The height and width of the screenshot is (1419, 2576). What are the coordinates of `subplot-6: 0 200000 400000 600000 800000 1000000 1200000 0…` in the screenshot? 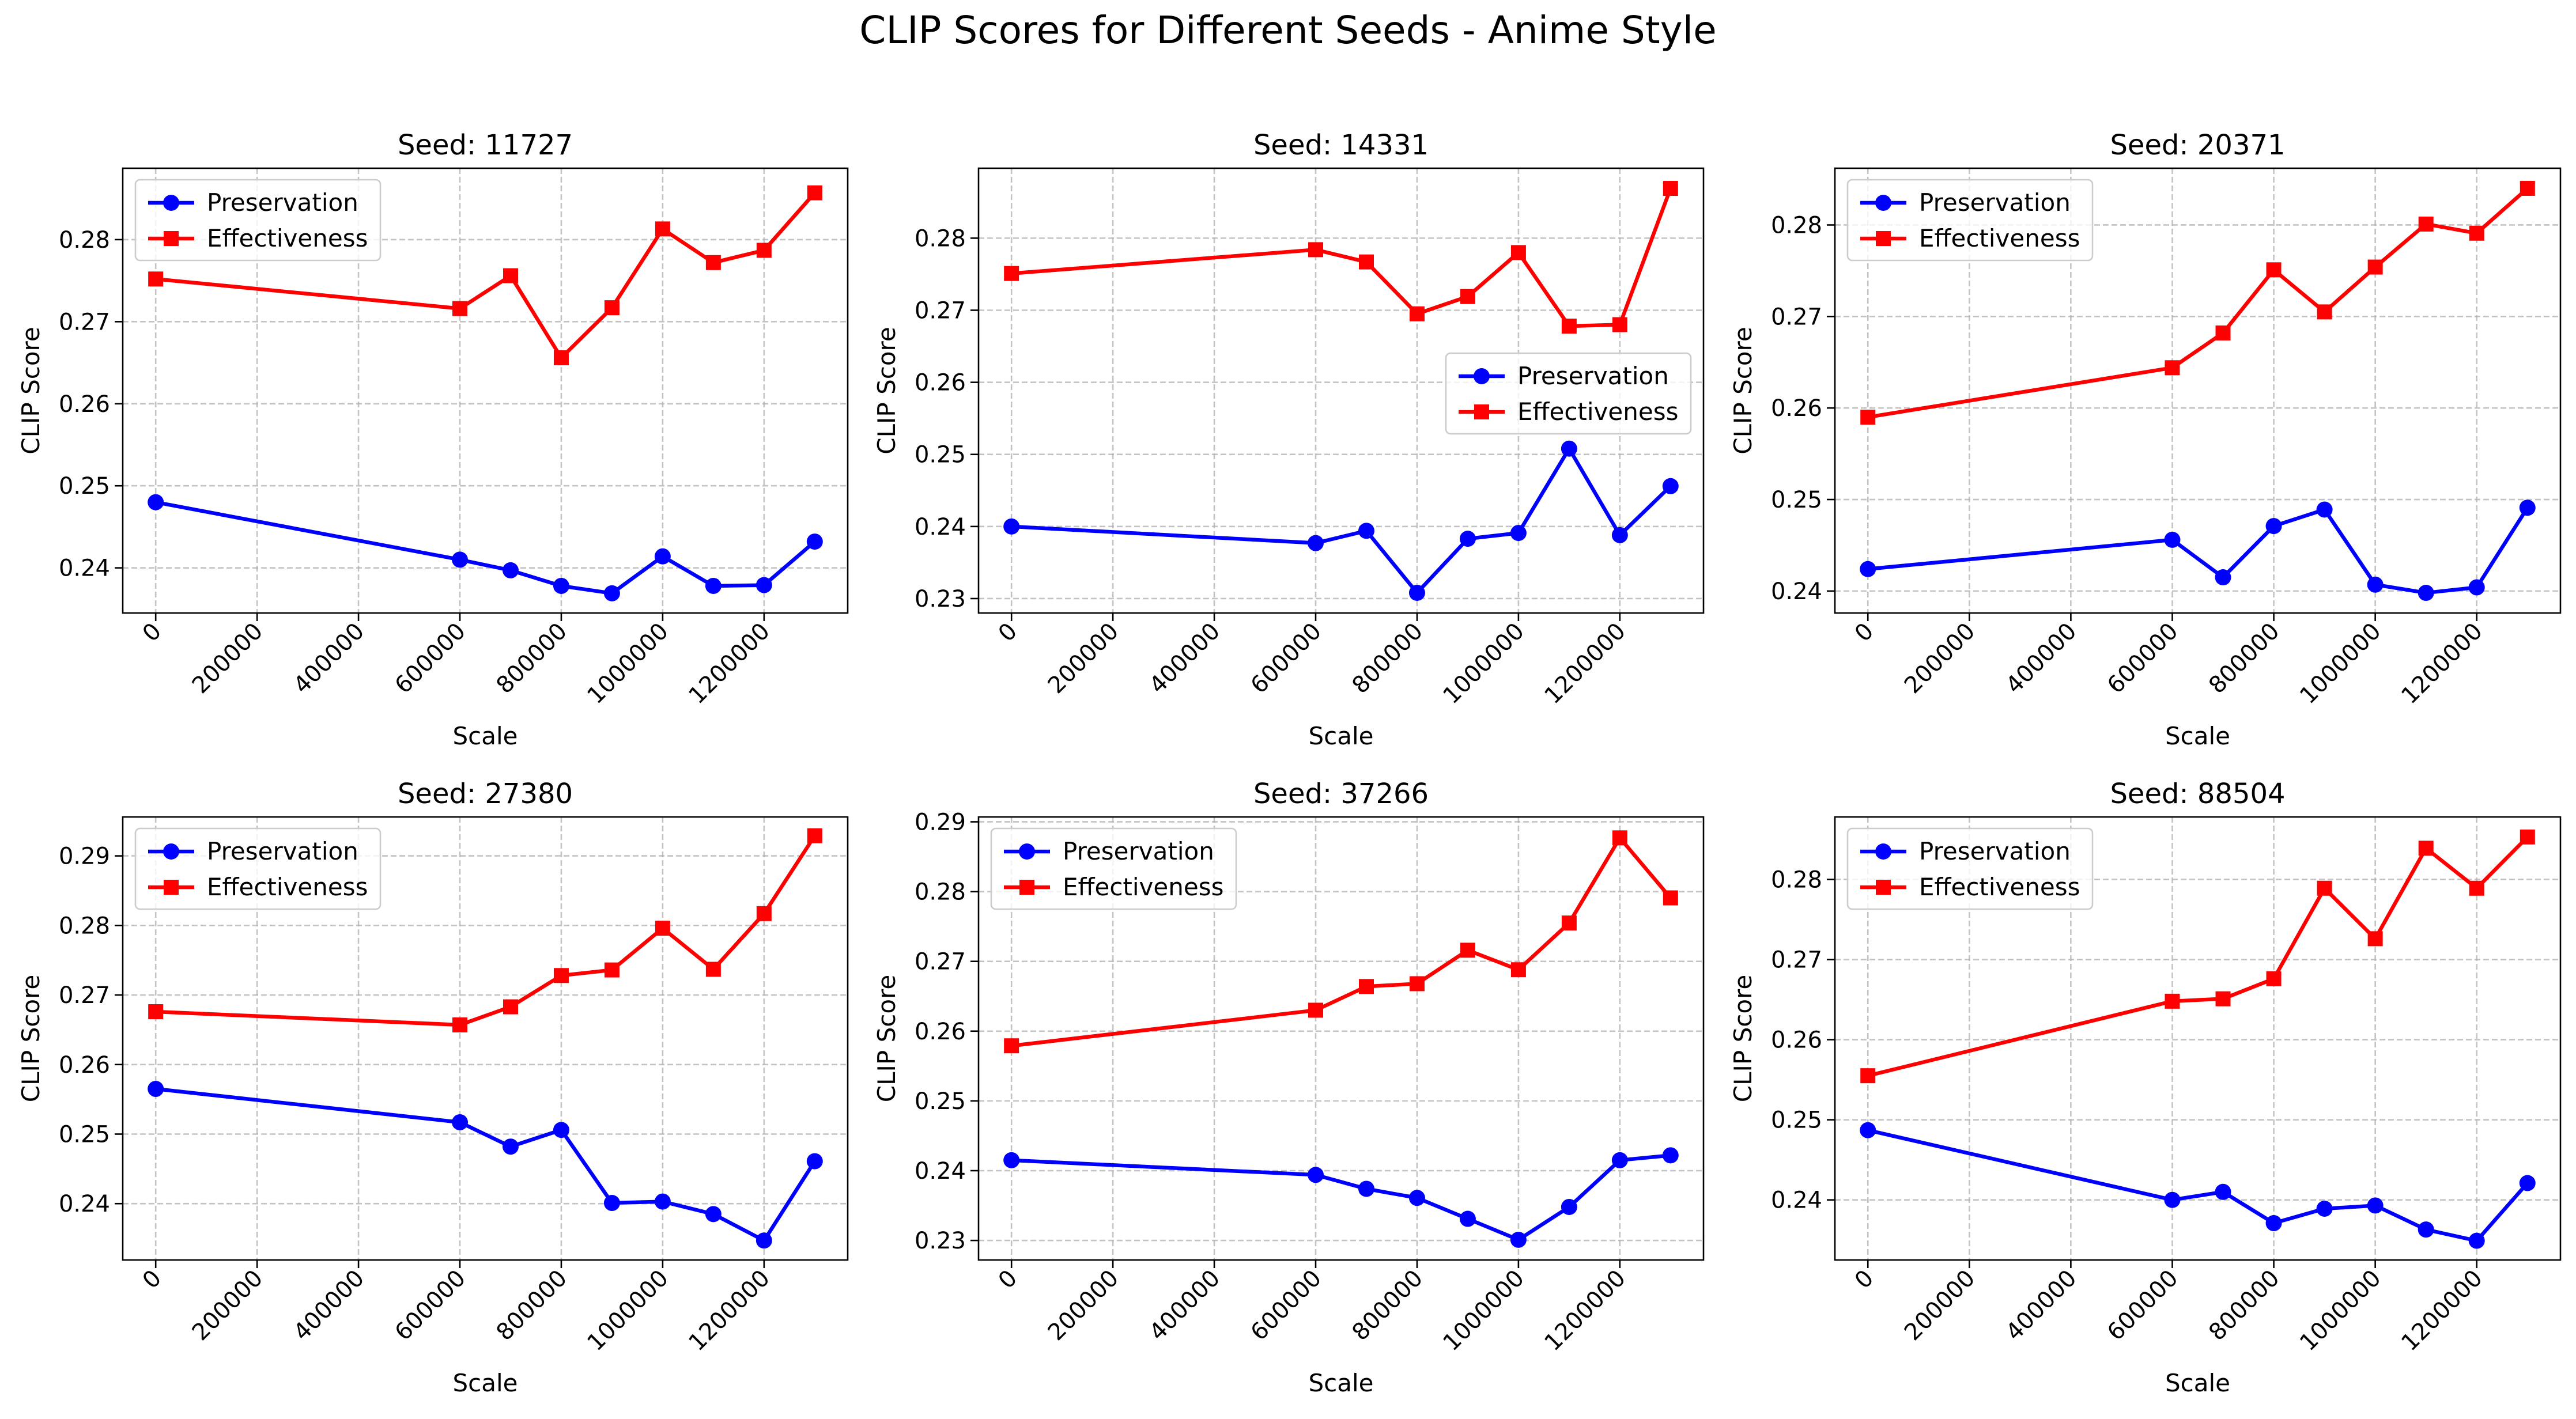 It's located at (2145, 1087).